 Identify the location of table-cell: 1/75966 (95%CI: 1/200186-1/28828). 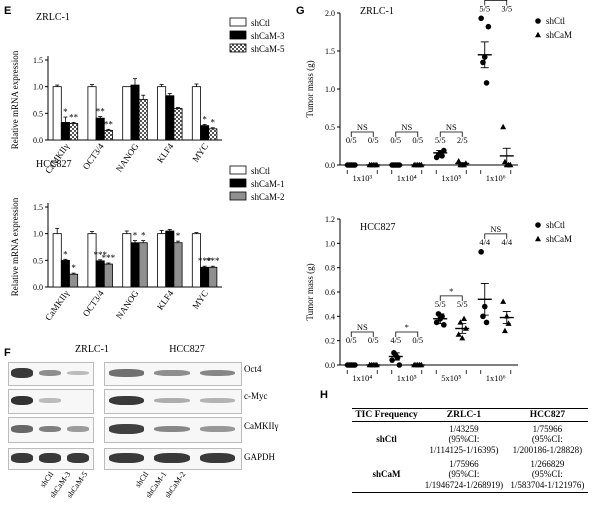
(547, 440).